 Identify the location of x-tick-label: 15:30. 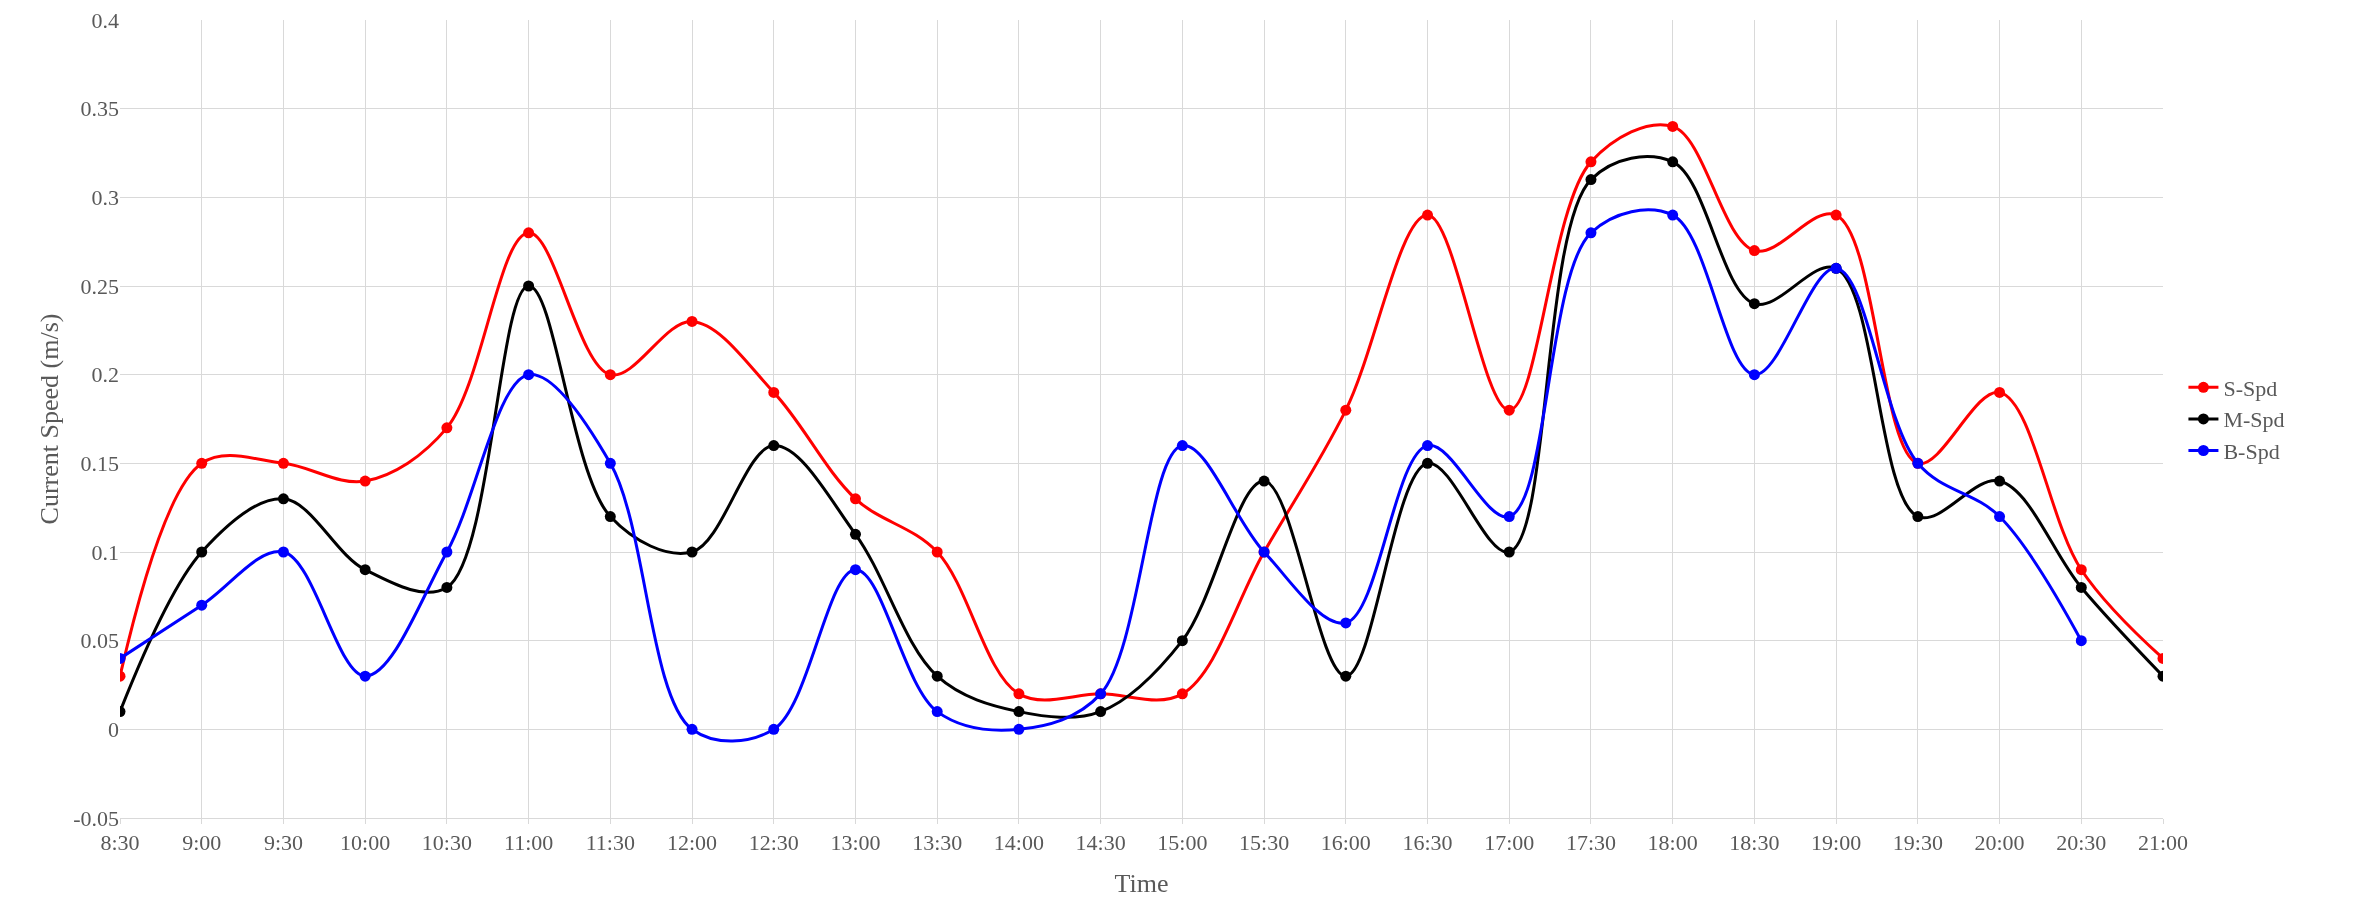
(1264, 843).